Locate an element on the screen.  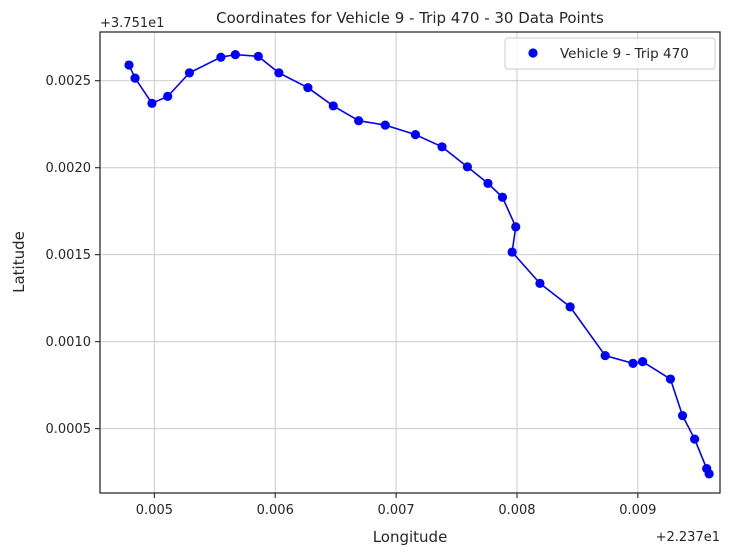
legend-label: Vehicle 9 - Trip 470 is located at coordinates (624, 54).